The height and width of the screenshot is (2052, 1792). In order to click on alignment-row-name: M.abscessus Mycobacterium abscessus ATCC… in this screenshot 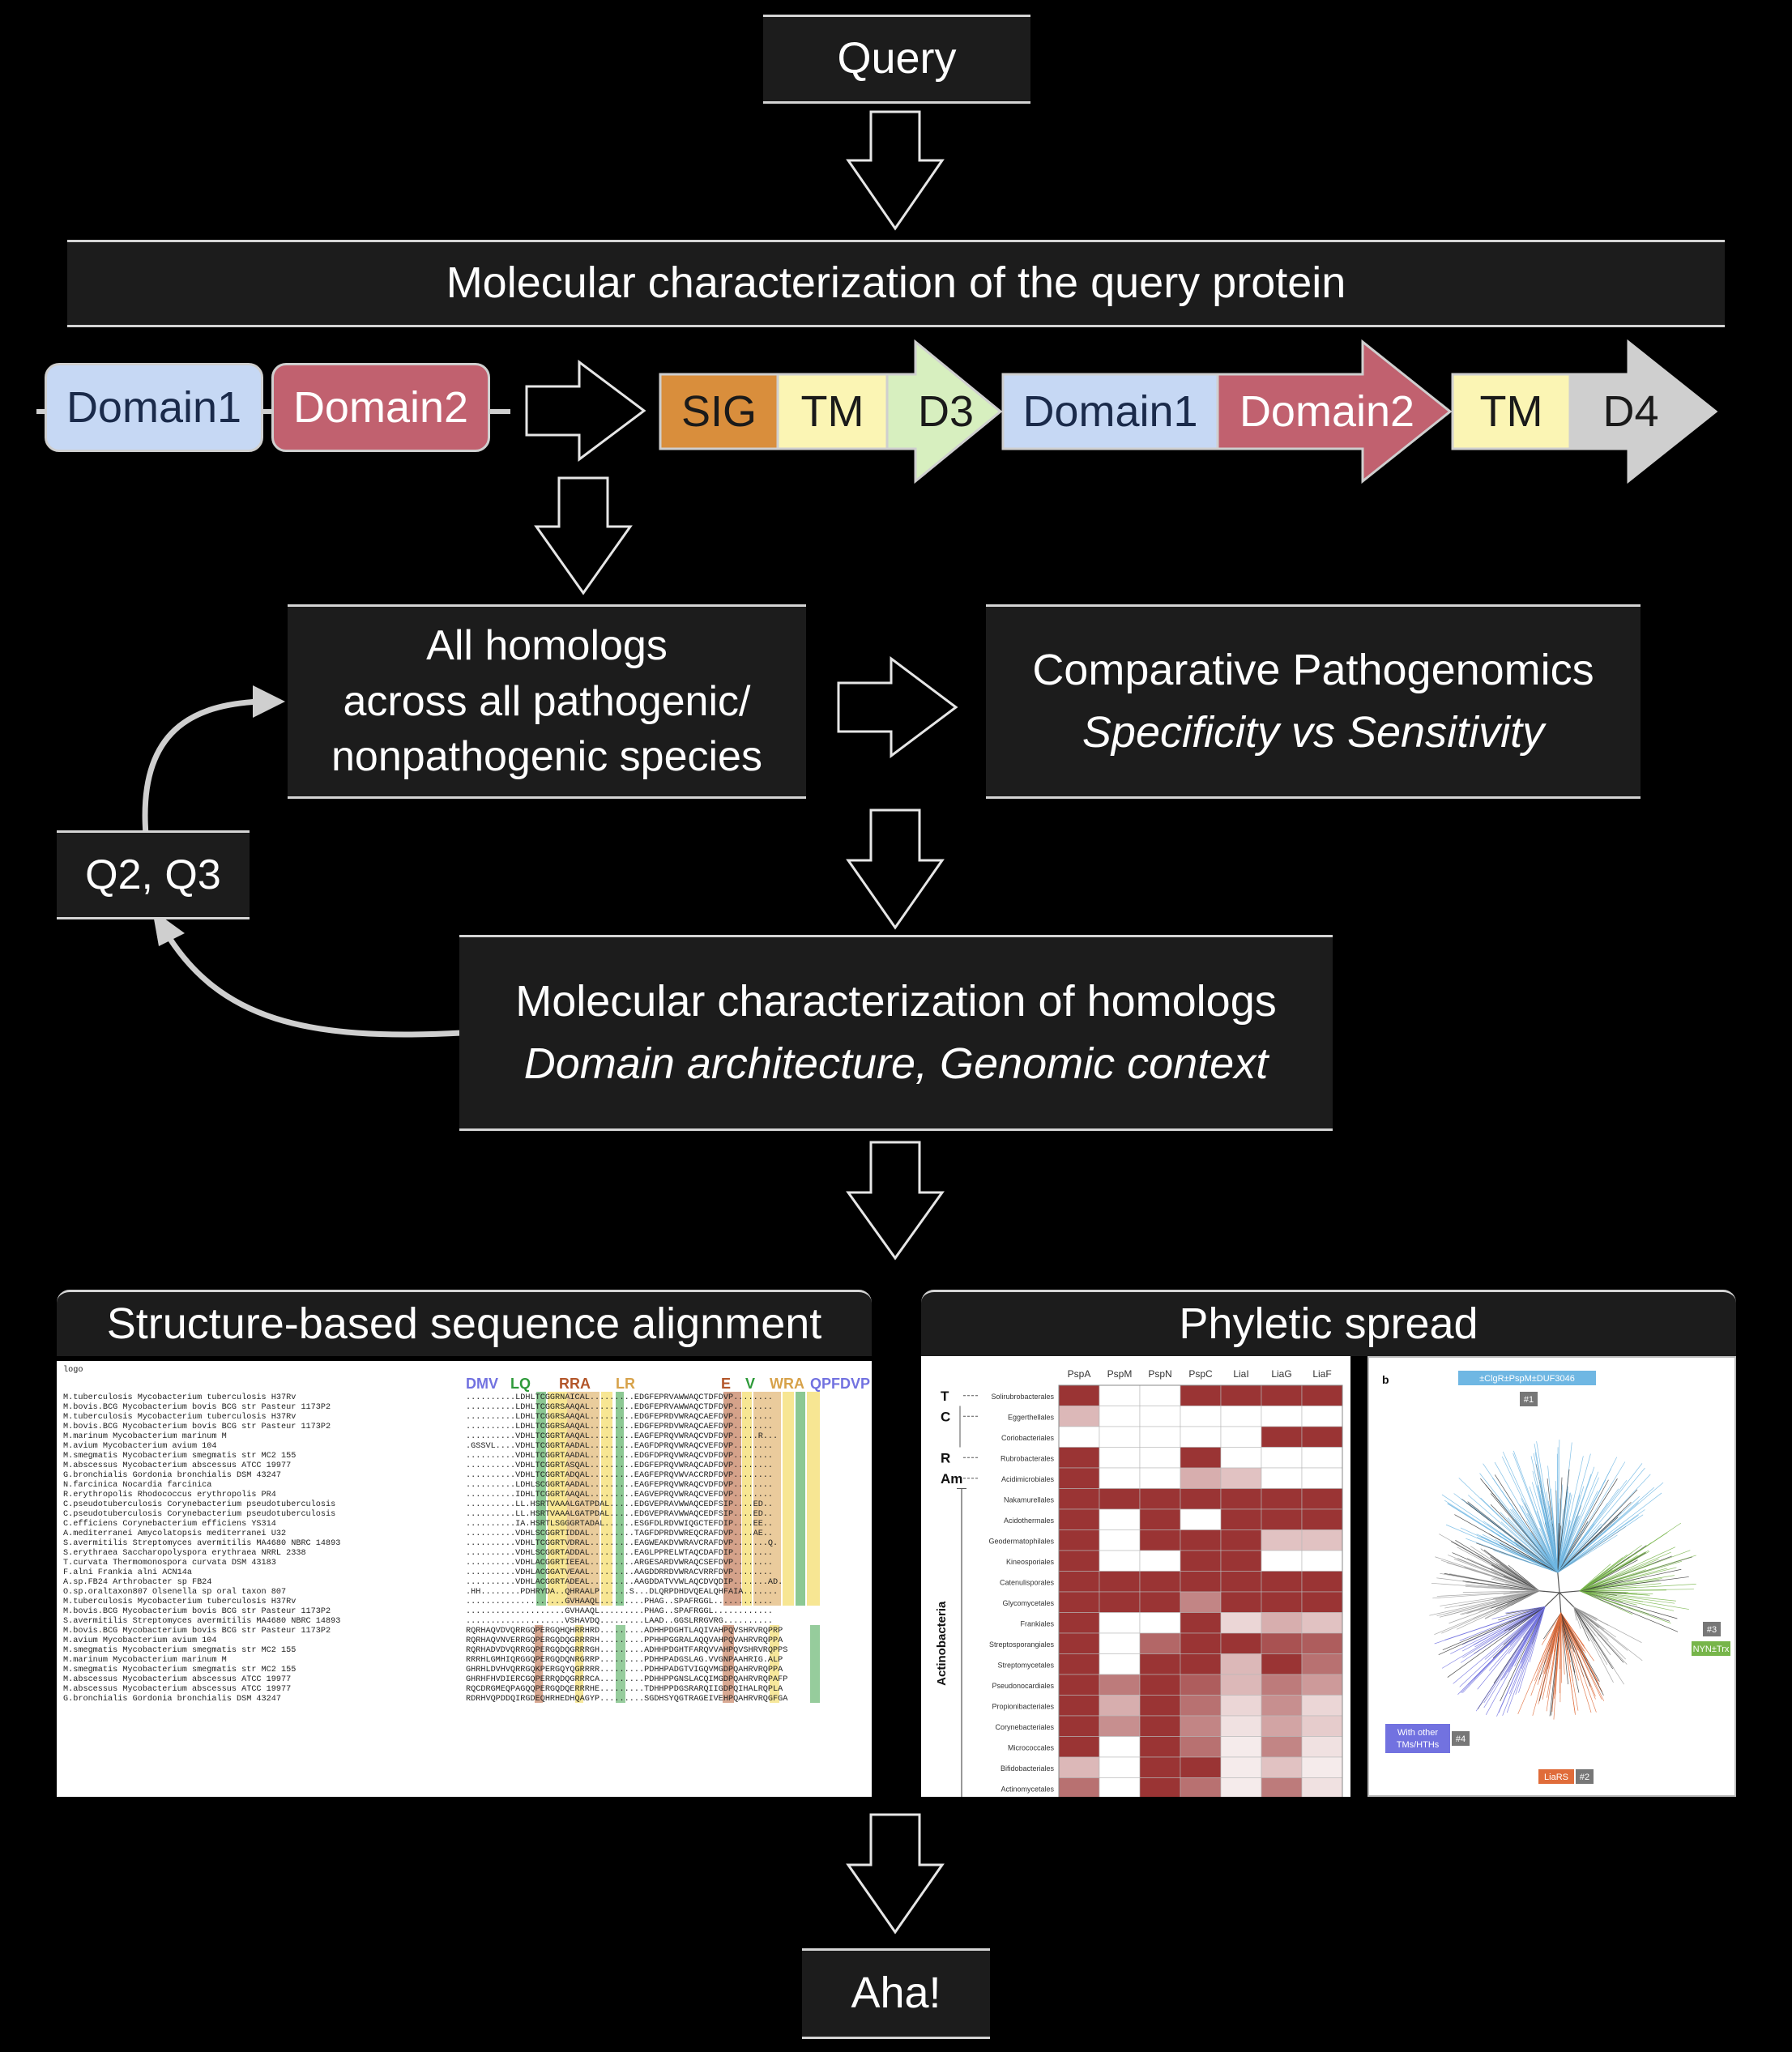, I will do `click(177, 1465)`.